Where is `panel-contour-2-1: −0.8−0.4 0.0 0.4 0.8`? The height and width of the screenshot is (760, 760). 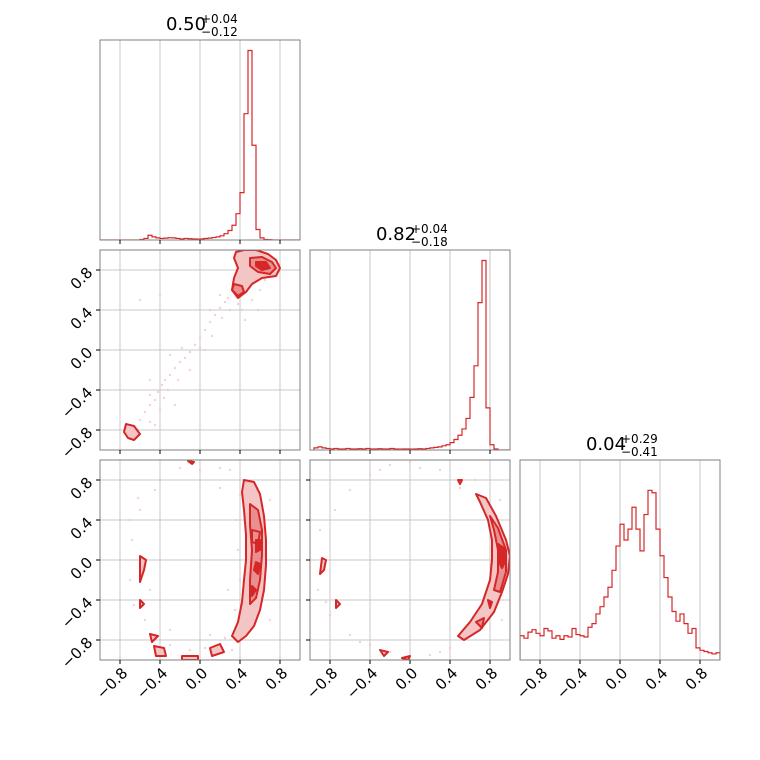 panel-contour-2-1: −0.8−0.4 0.0 0.4 0.8 is located at coordinates (179, 355).